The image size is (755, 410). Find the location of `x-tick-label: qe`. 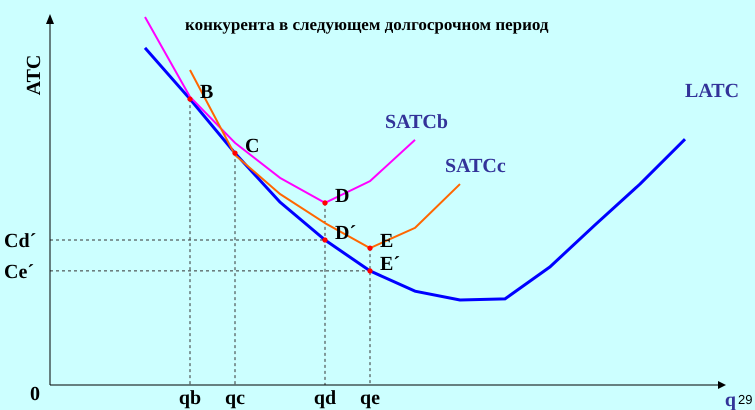

x-tick-label: qe is located at coordinates (370, 398).